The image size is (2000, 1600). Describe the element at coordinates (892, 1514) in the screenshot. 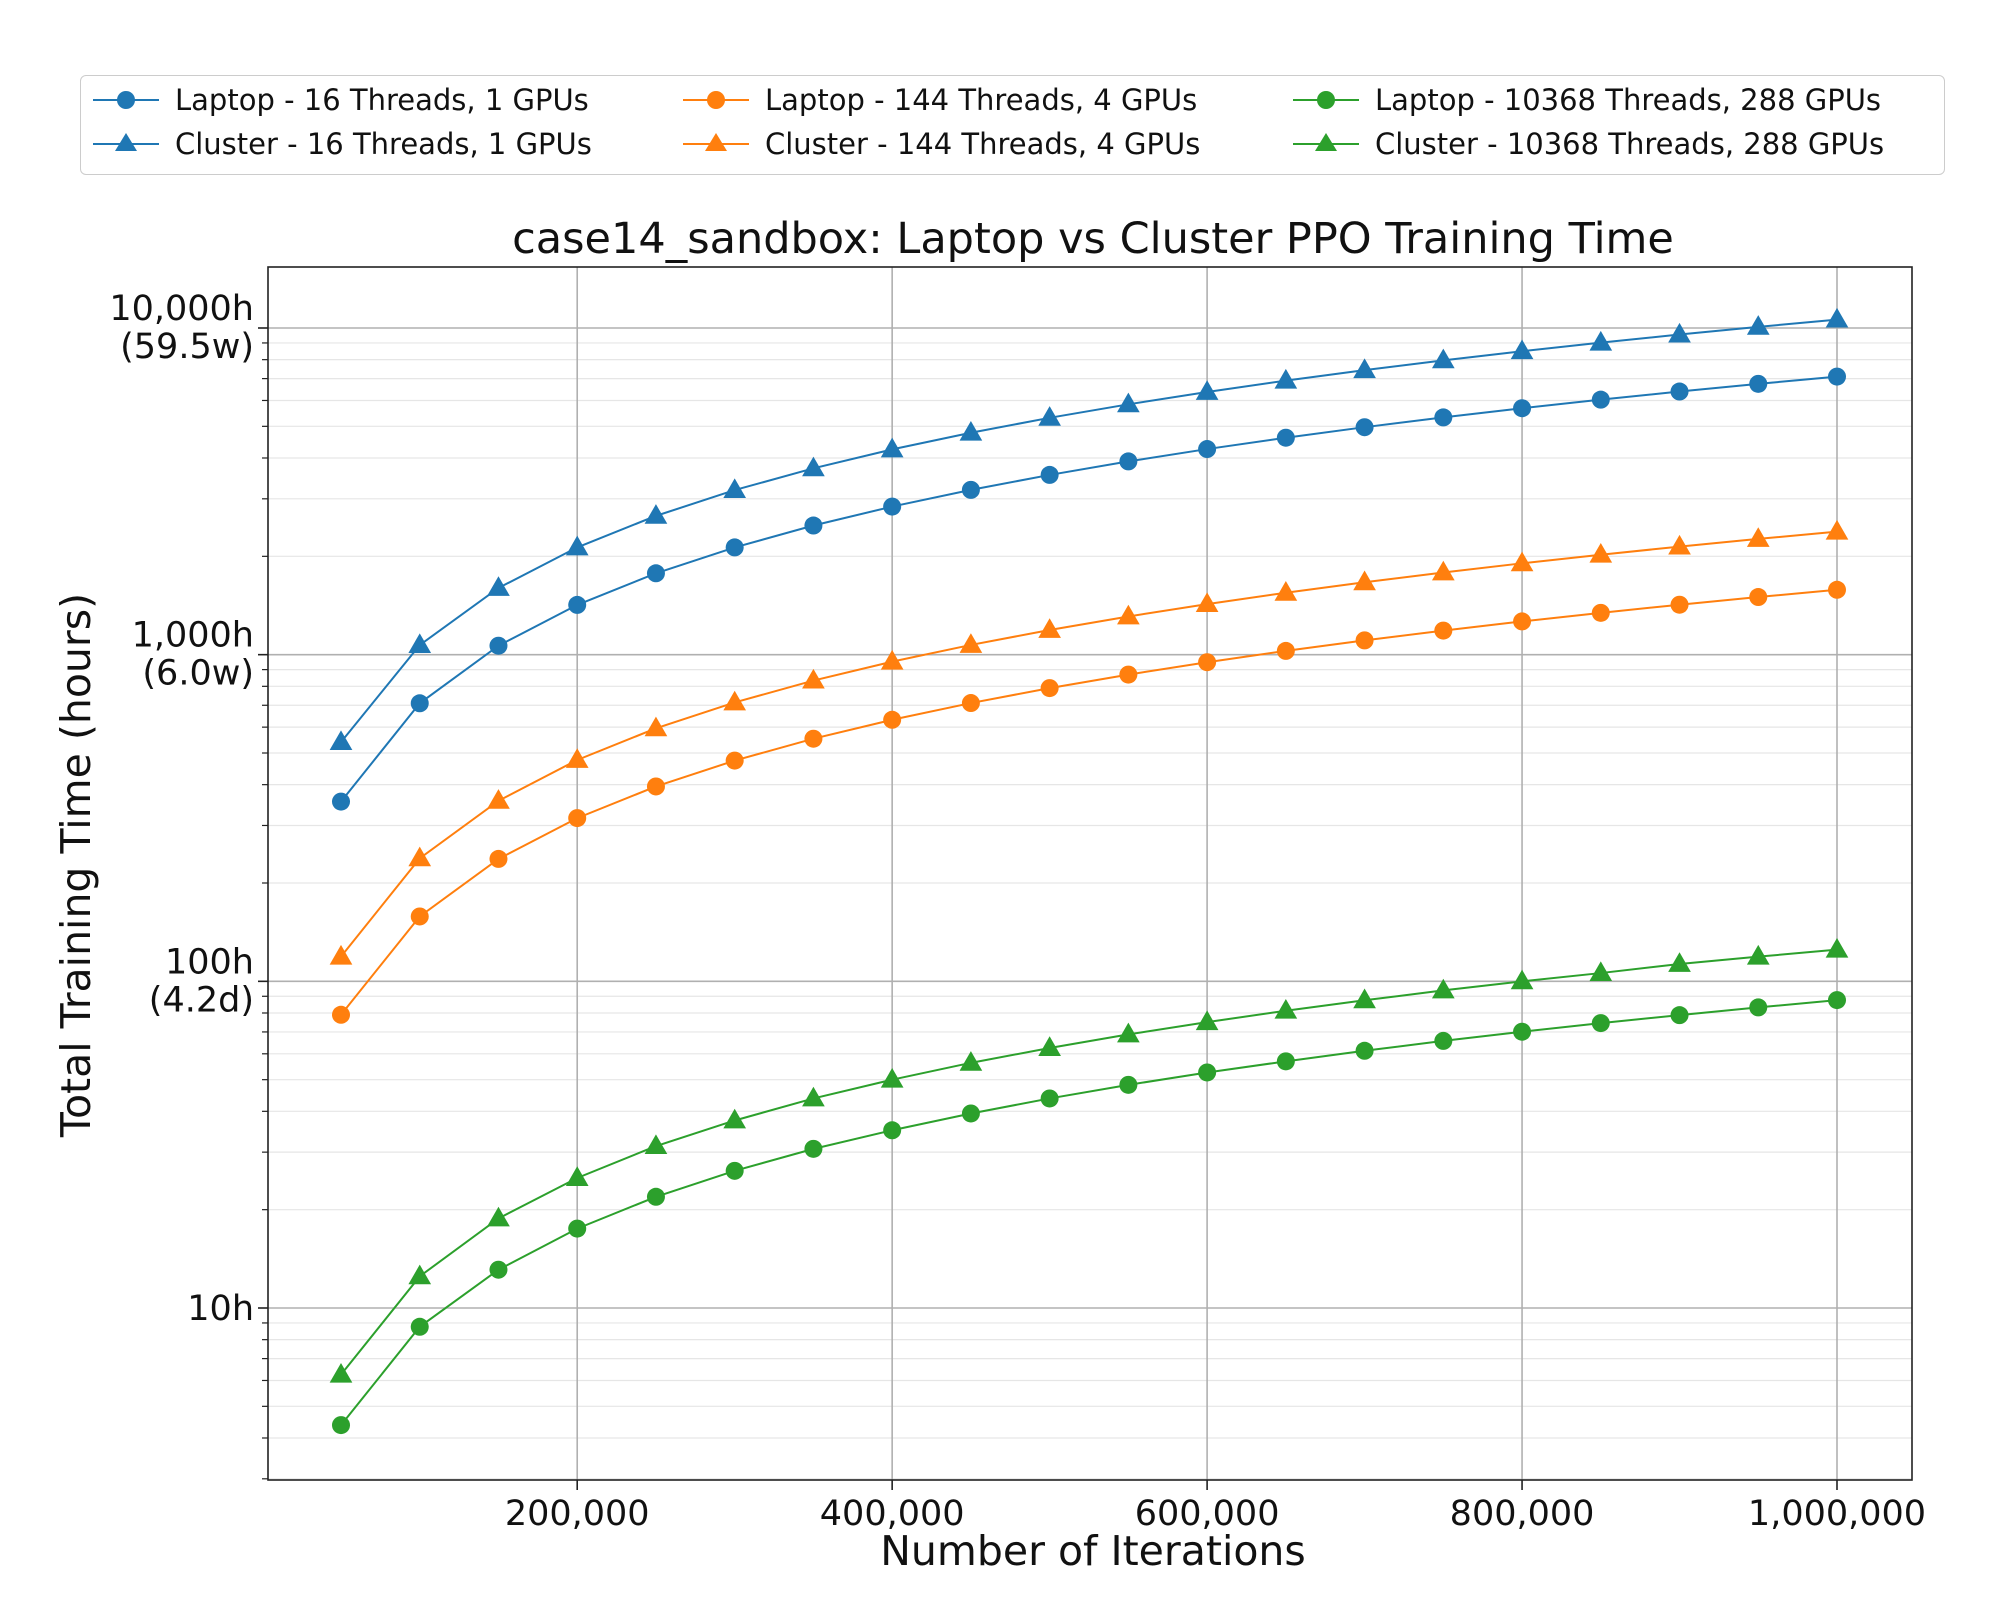

I see `x-tick-label: 400,000` at that location.